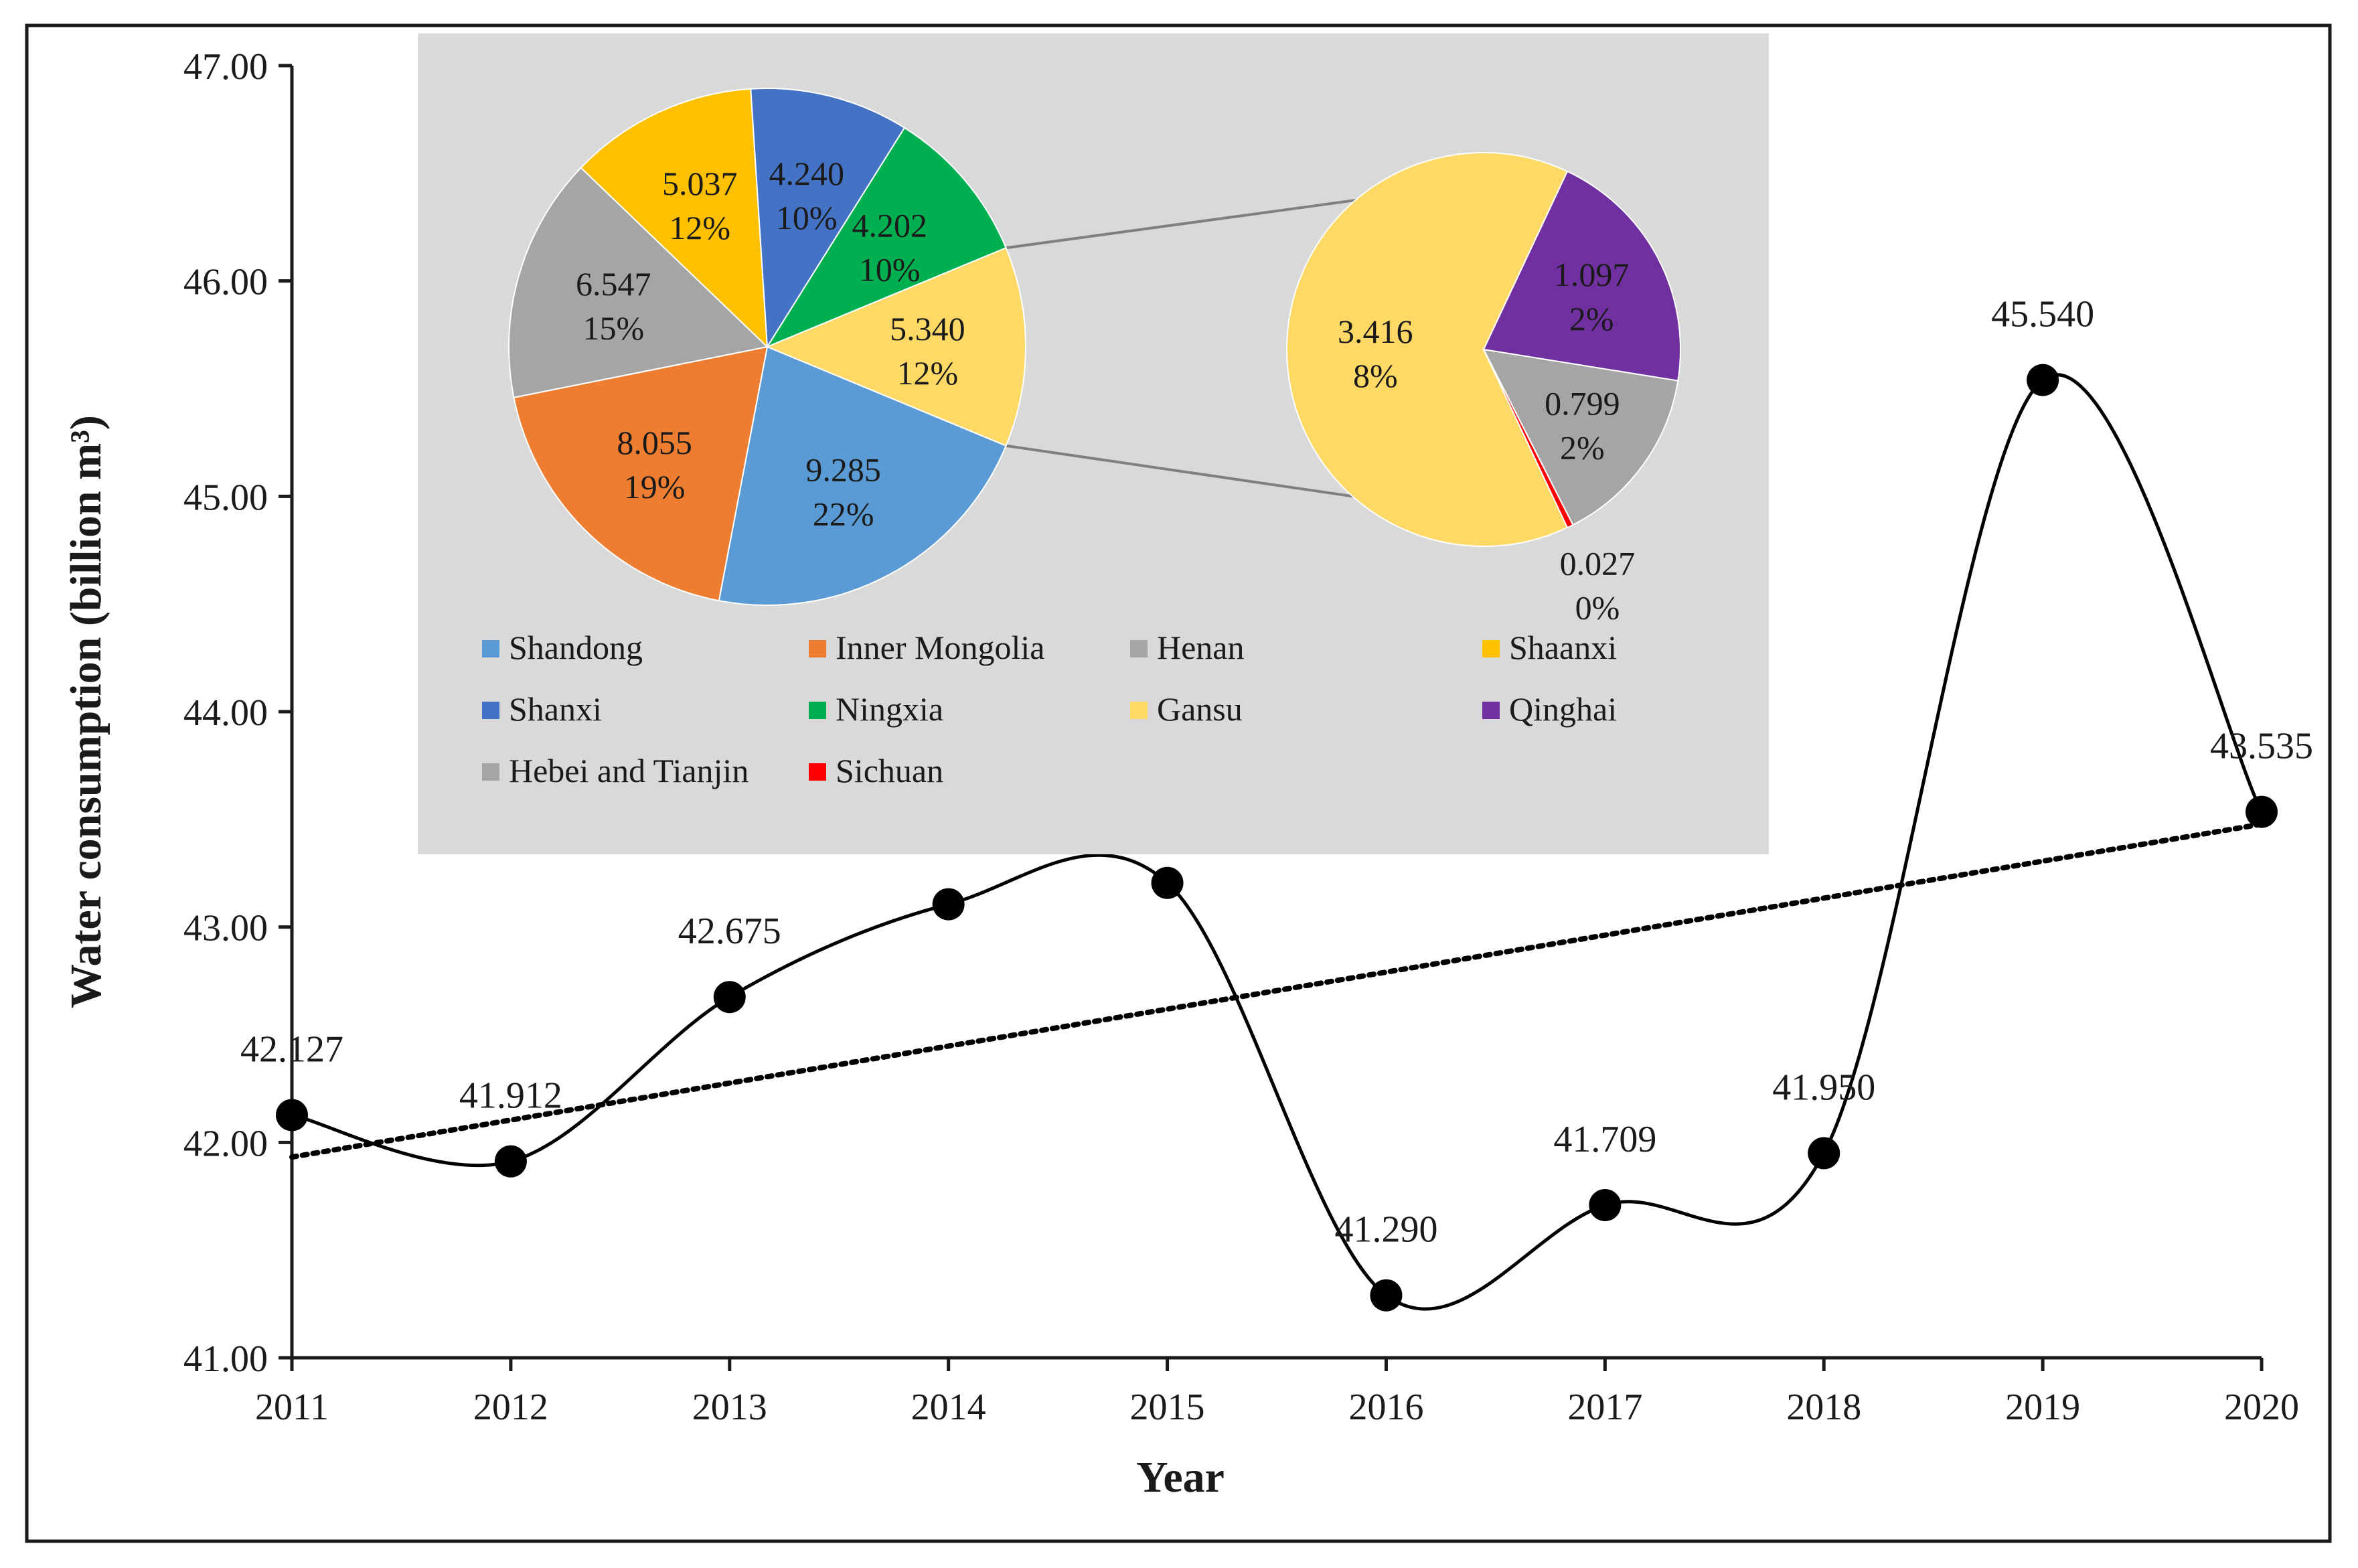 Image resolution: width=2358 pixels, height=1568 pixels. I want to click on pie-value-label: 8.055, so click(654, 442).